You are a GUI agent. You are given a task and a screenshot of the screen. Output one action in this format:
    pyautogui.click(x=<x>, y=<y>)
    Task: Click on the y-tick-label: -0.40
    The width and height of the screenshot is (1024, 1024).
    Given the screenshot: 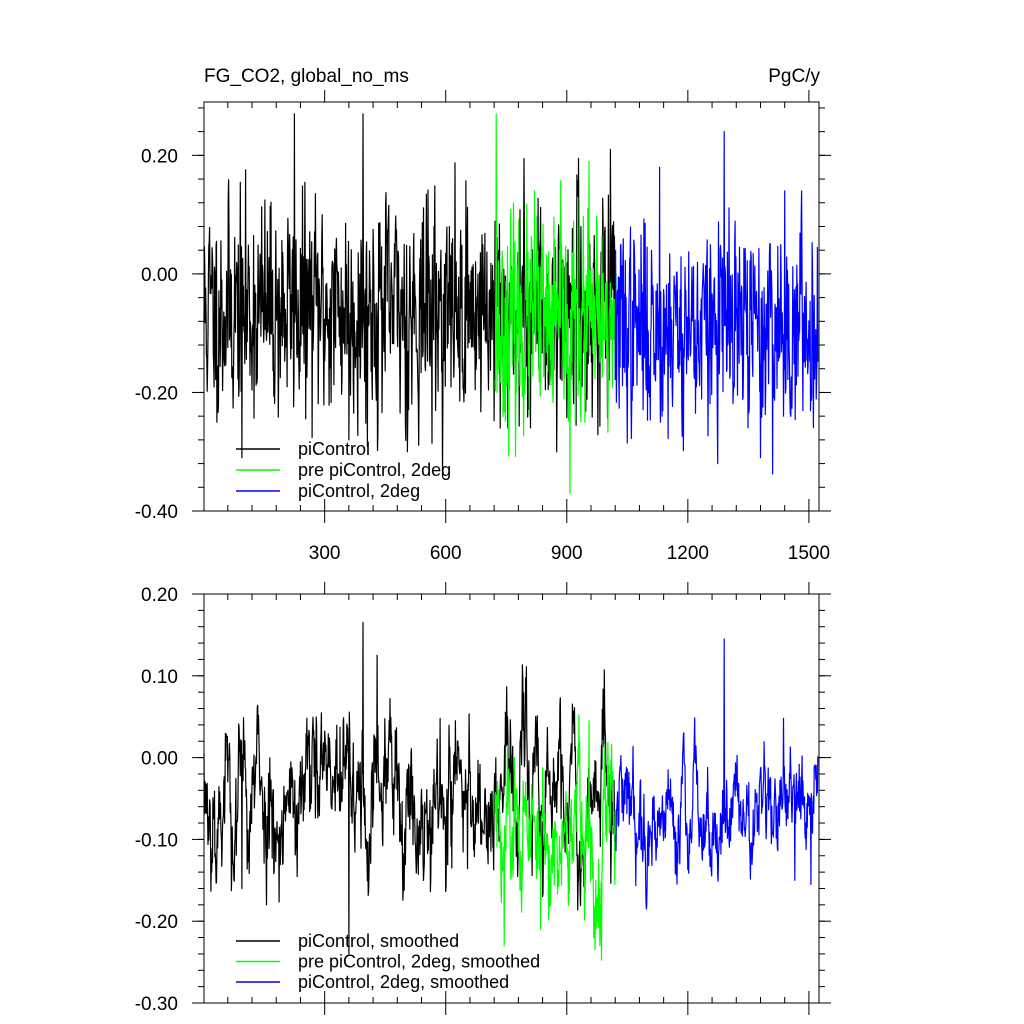 What is the action you would take?
    pyautogui.click(x=156, y=512)
    